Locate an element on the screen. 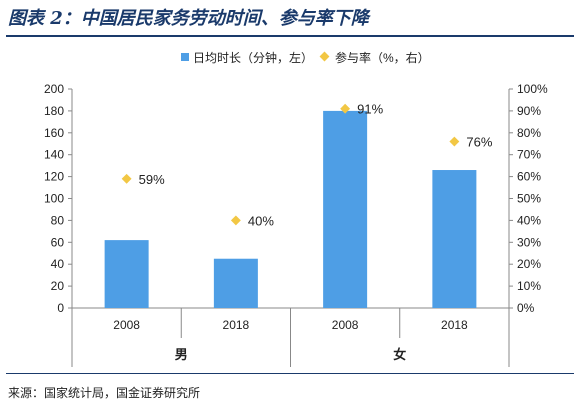 Image resolution: width=579 pixels, height=414 pixels. x-axis: 2008 2018 男 2008 2018 女 is located at coordinates (290, 337).